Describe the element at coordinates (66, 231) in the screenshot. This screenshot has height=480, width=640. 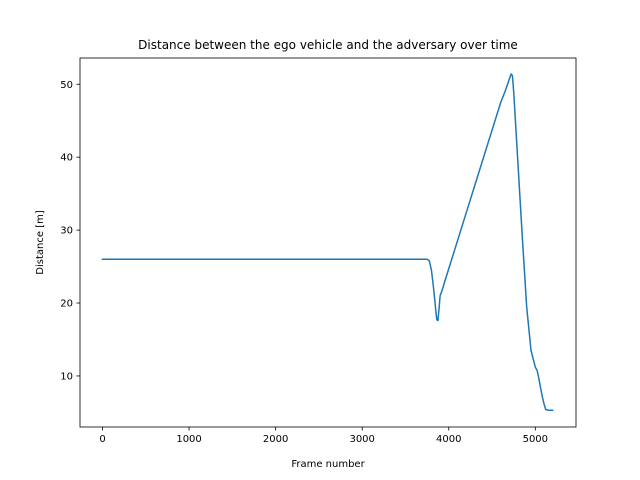
I see `y-tick-label: 30` at that location.